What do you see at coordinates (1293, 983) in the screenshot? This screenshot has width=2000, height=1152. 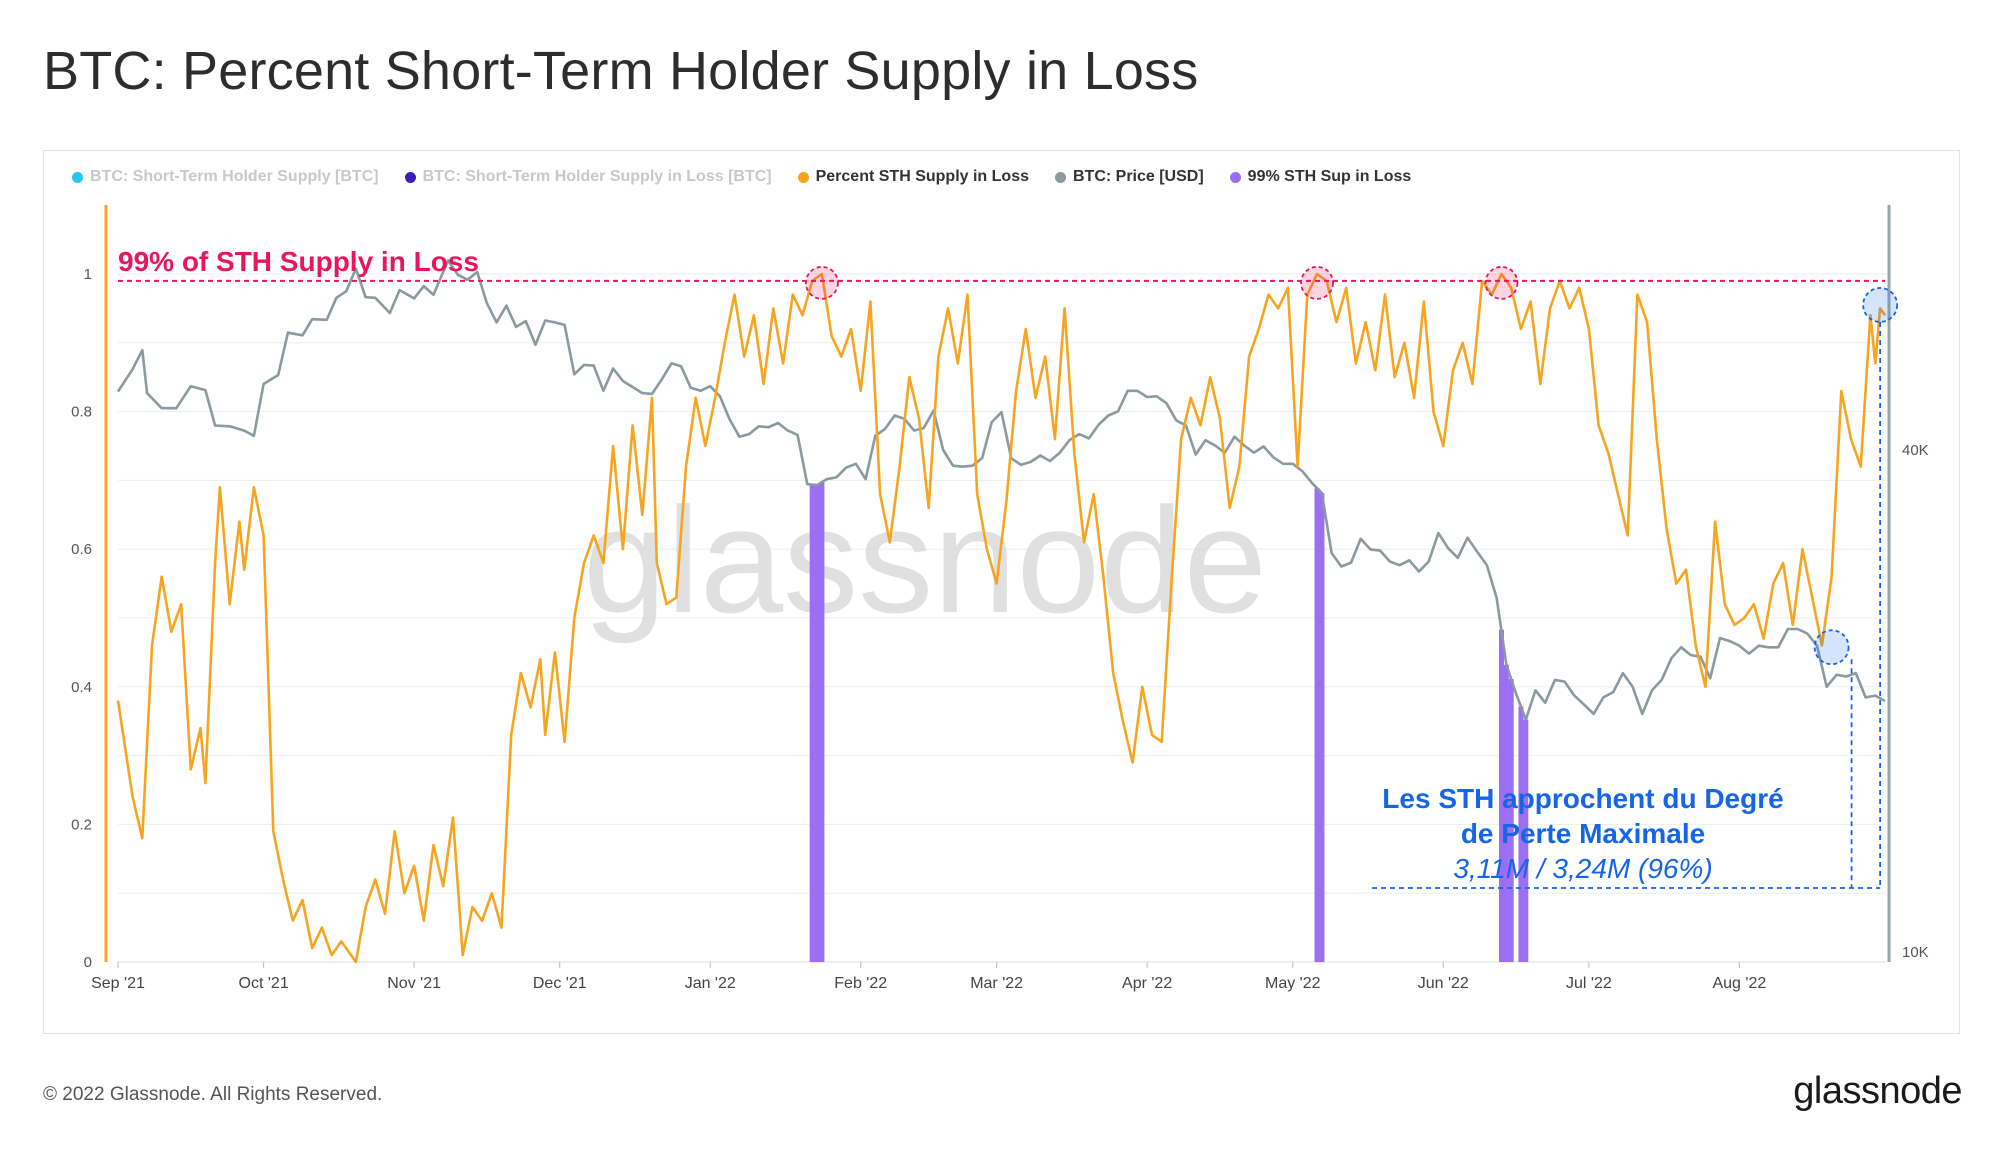 I see `x-tick-label: May '22` at bounding box center [1293, 983].